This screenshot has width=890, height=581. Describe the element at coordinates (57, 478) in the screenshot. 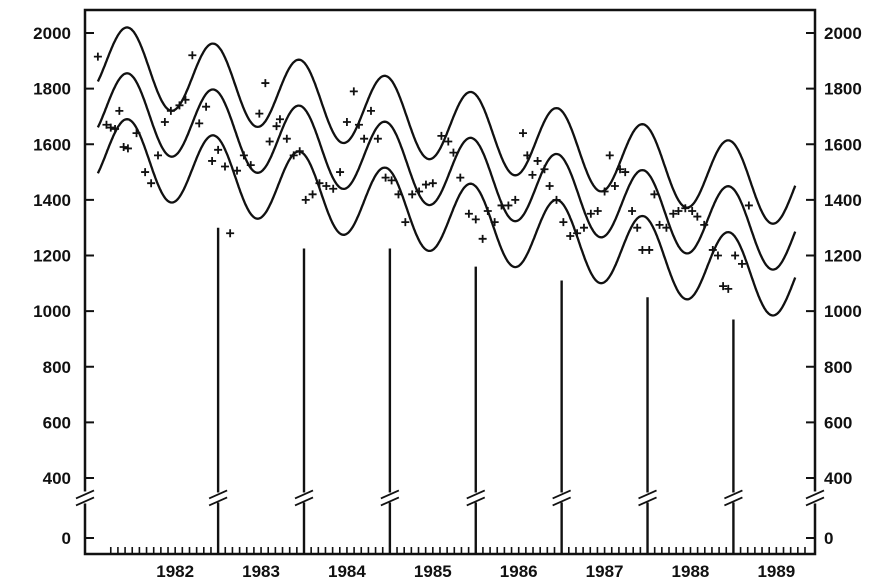

I see `left-y-tick-label: 400` at that location.